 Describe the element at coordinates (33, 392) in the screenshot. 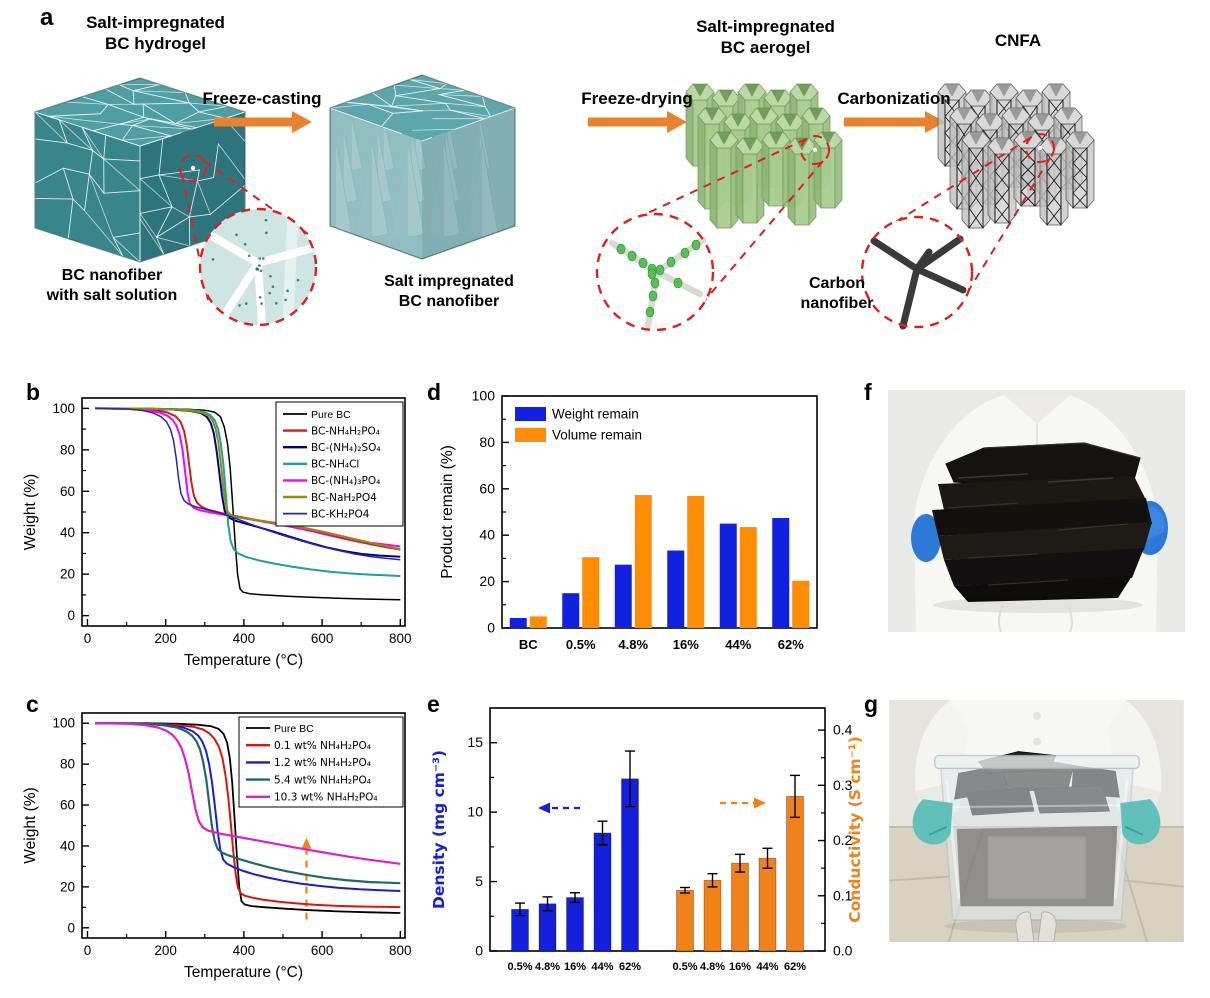

I see `panel-label-b: b` at that location.